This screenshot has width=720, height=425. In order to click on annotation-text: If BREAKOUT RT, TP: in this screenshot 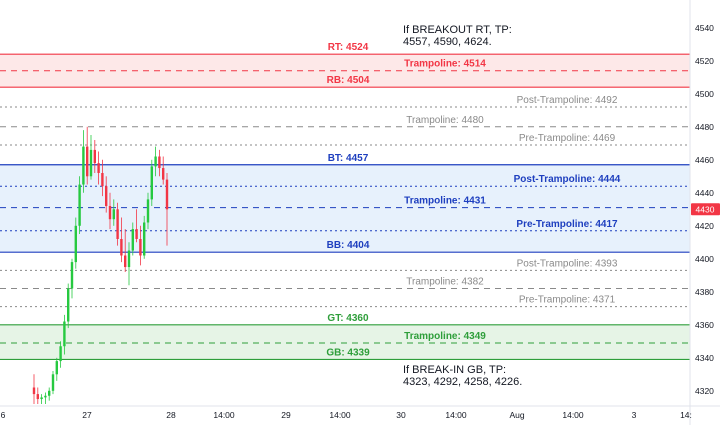, I will do `click(457, 30)`.